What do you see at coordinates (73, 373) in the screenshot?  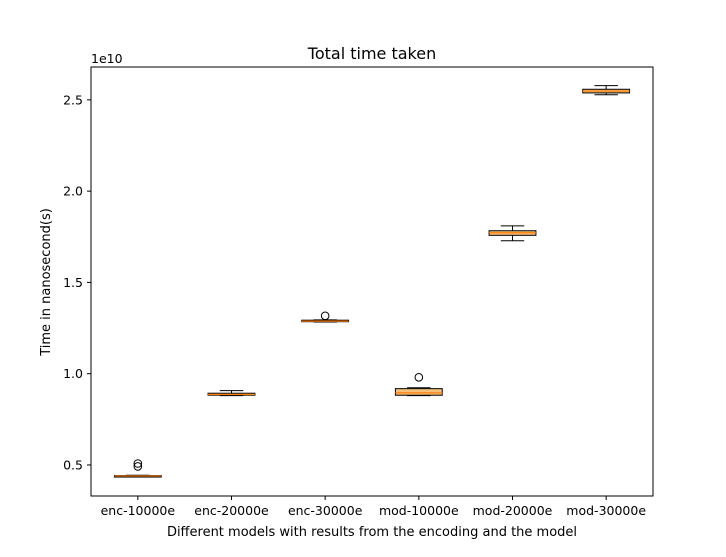 I see `y-tick-label: 1.0` at bounding box center [73, 373].